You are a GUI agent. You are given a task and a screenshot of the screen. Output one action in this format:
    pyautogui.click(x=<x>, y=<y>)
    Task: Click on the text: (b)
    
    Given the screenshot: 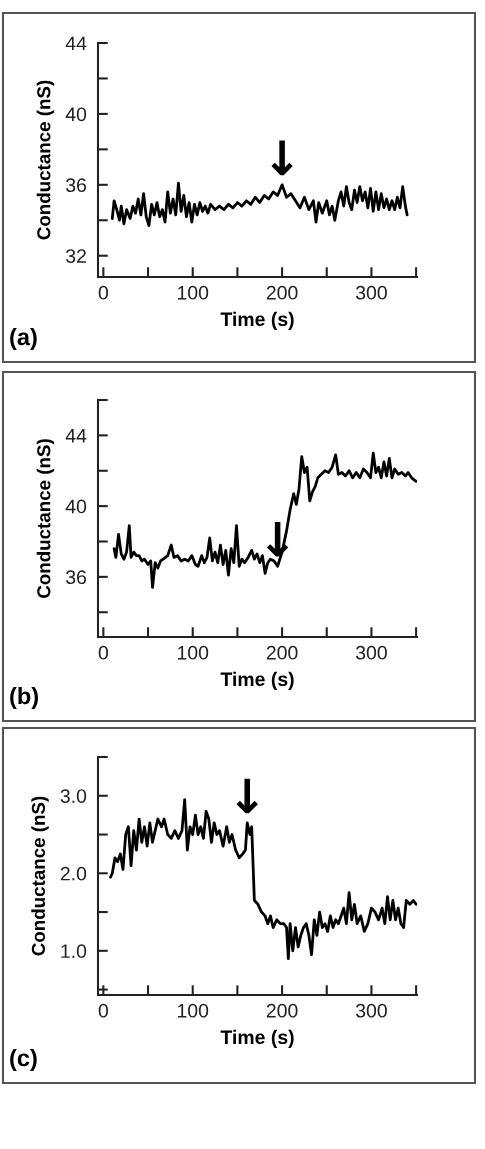 What is the action you would take?
    pyautogui.click(x=24, y=697)
    